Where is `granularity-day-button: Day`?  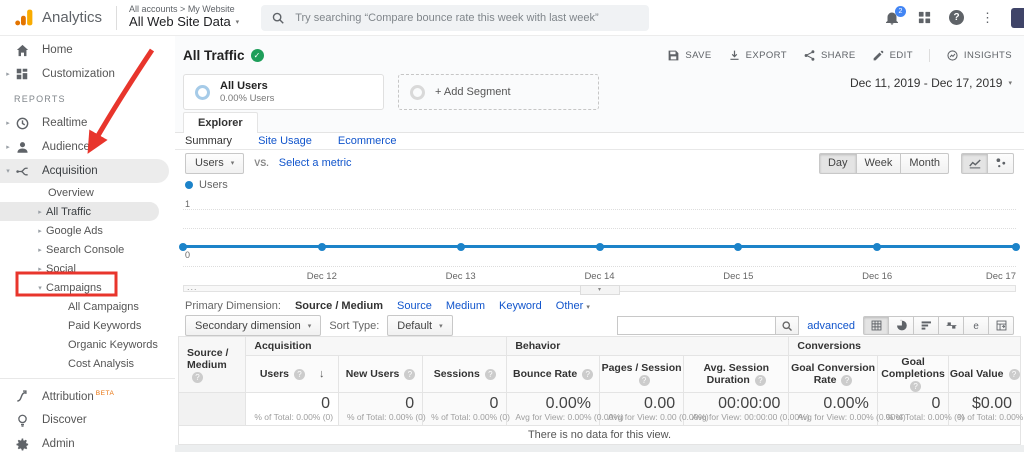 granularity-day-button: Day is located at coordinates (837, 163).